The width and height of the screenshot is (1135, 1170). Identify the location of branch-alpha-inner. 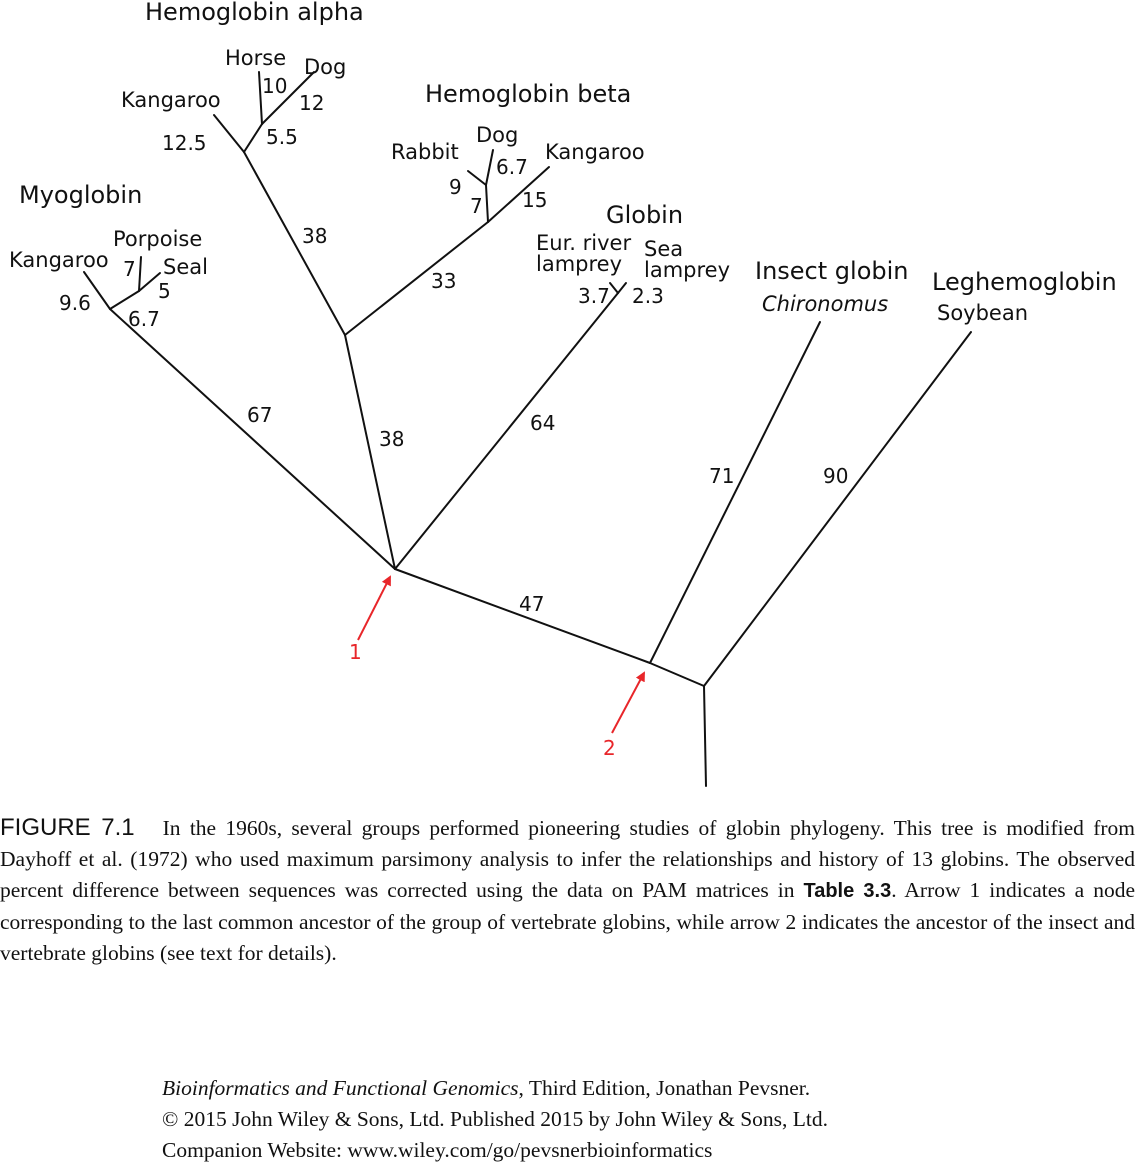
(253, 138).